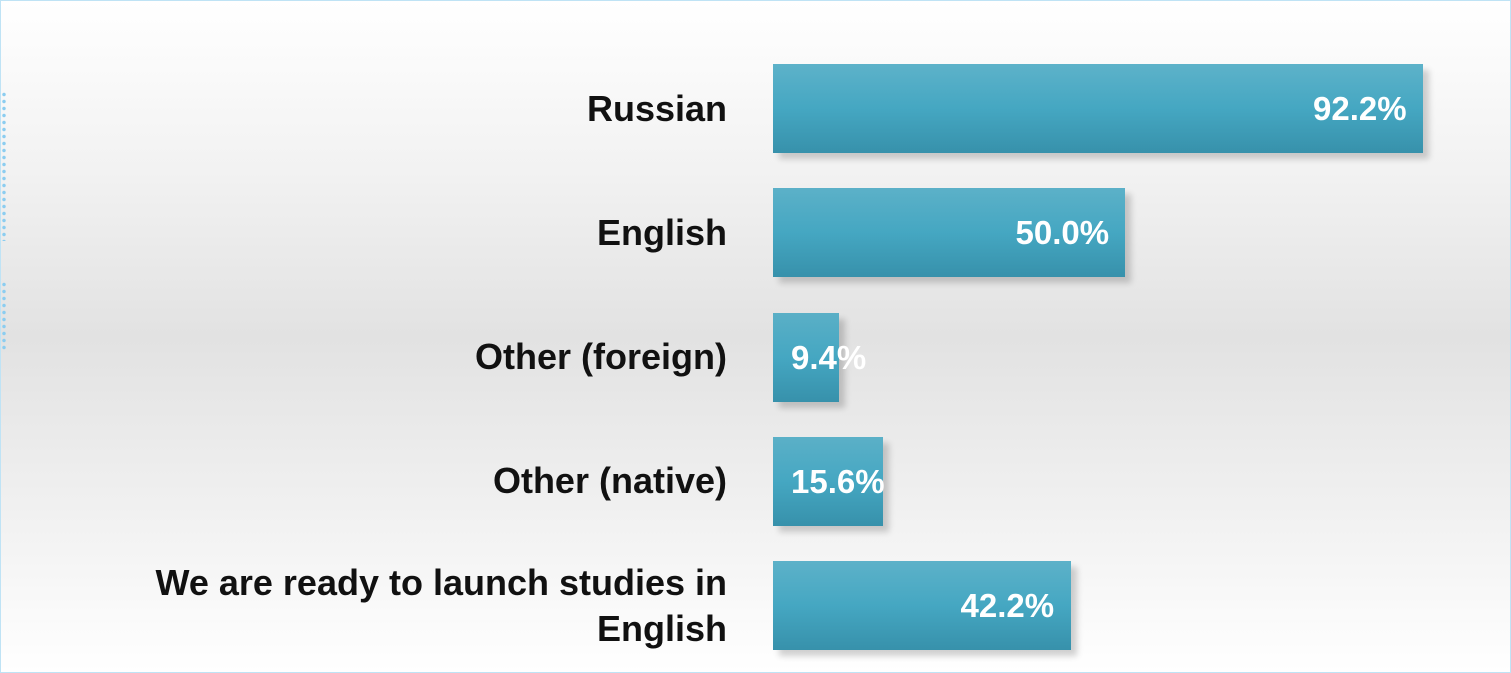 The width and height of the screenshot is (1511, 673). I want to click on value-label: 9.4%, so click(829, 357).